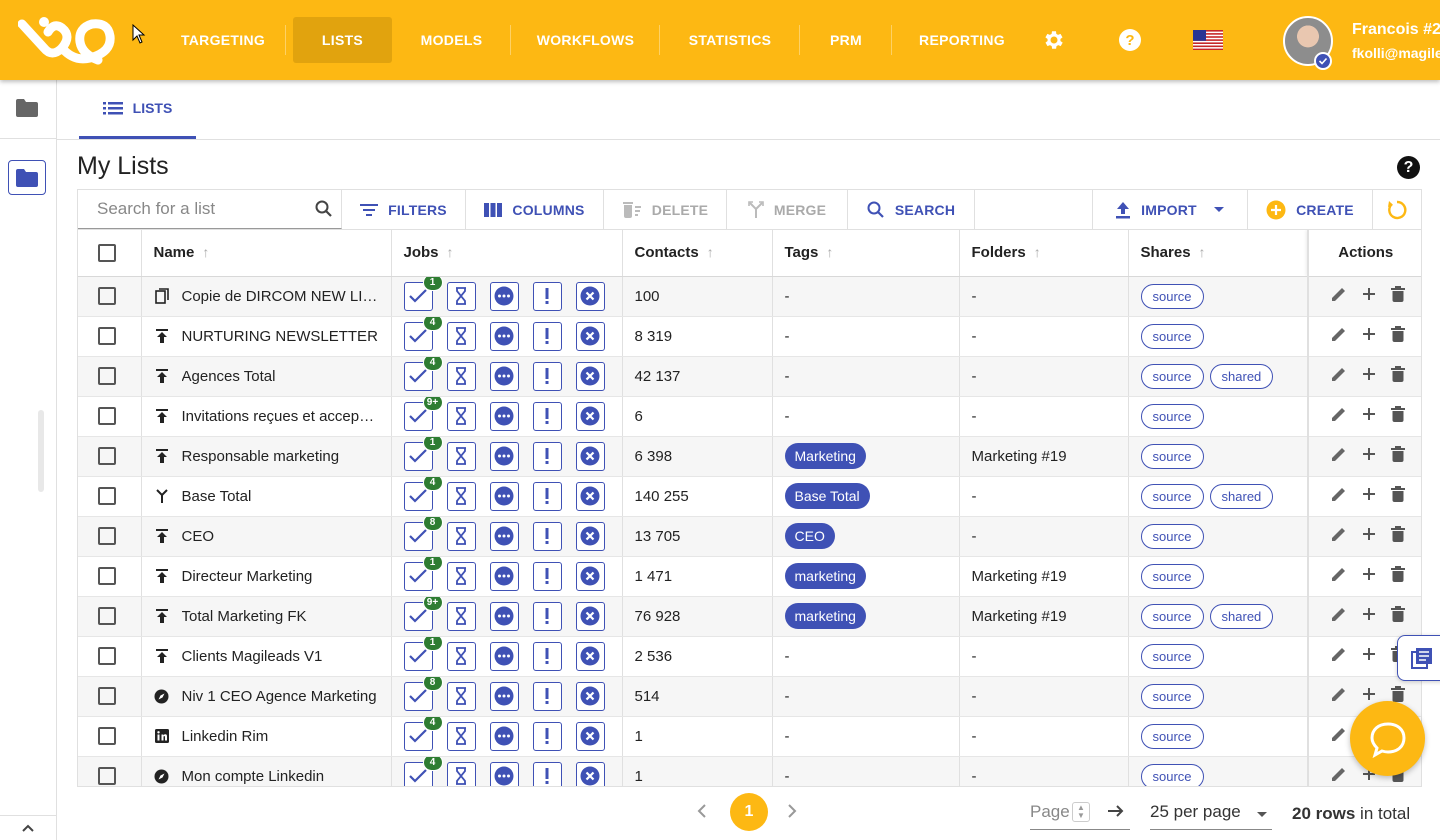 This screenshot has width=1440, height=840. What do you see at coordinates (1054, 40) in the screenshot?
I see `settings-gear-icon` at bounding box center [1054, 40].